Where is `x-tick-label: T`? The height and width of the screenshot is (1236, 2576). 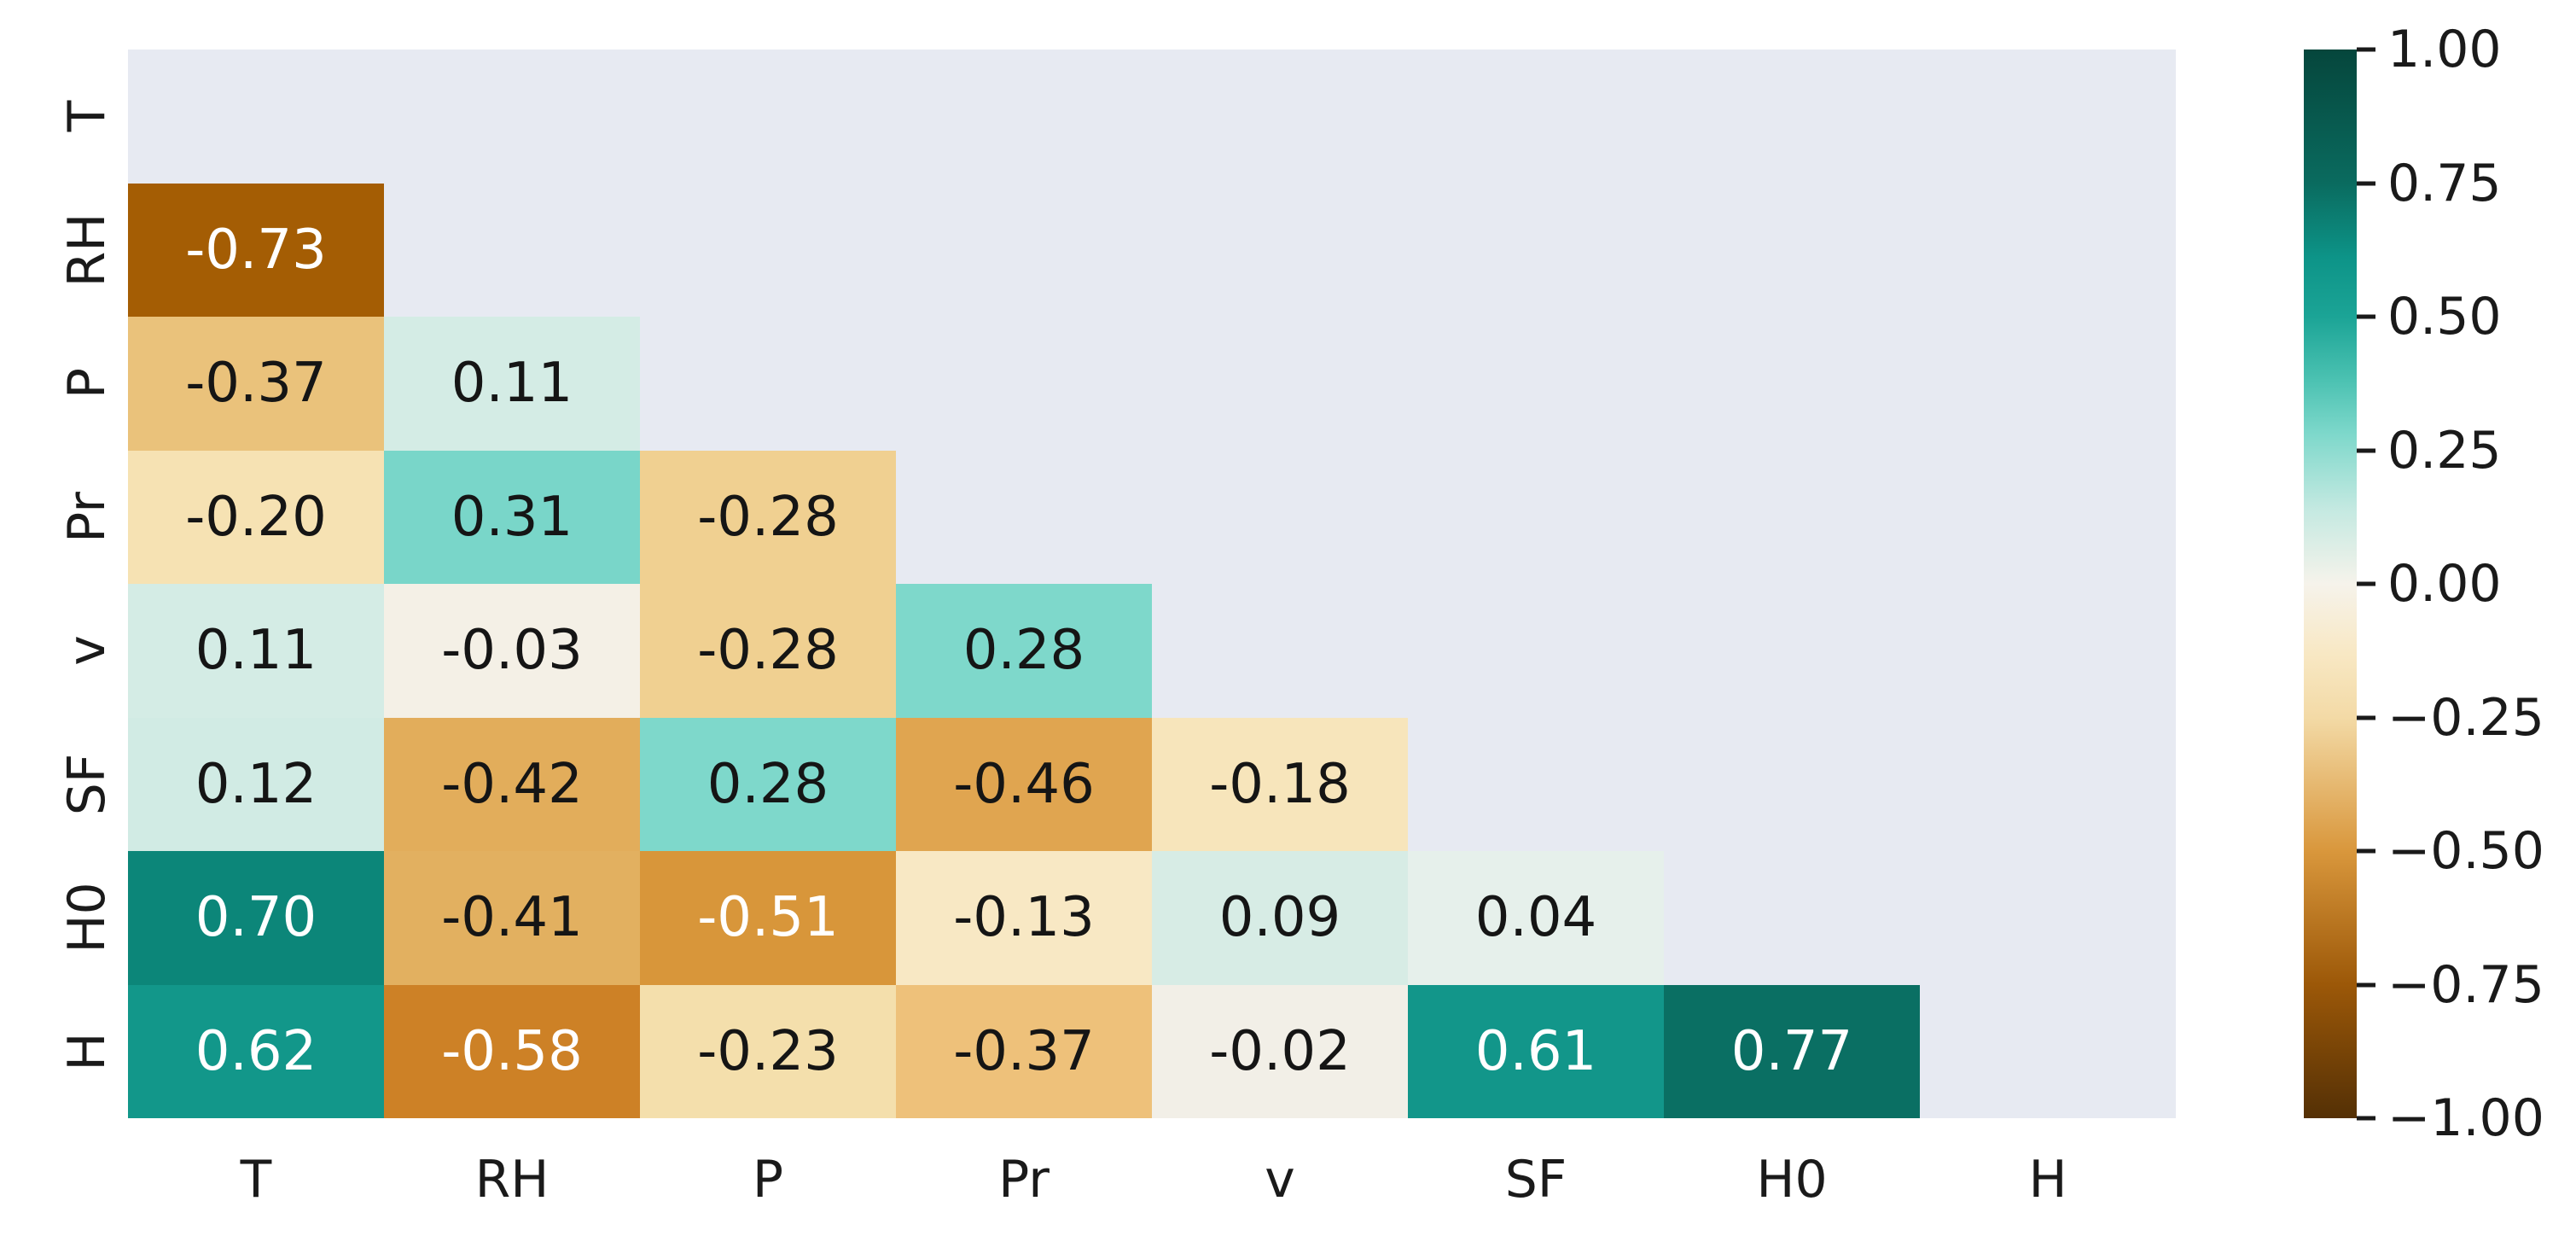 x-tick-label: T is located at coordinates (256, 1180).